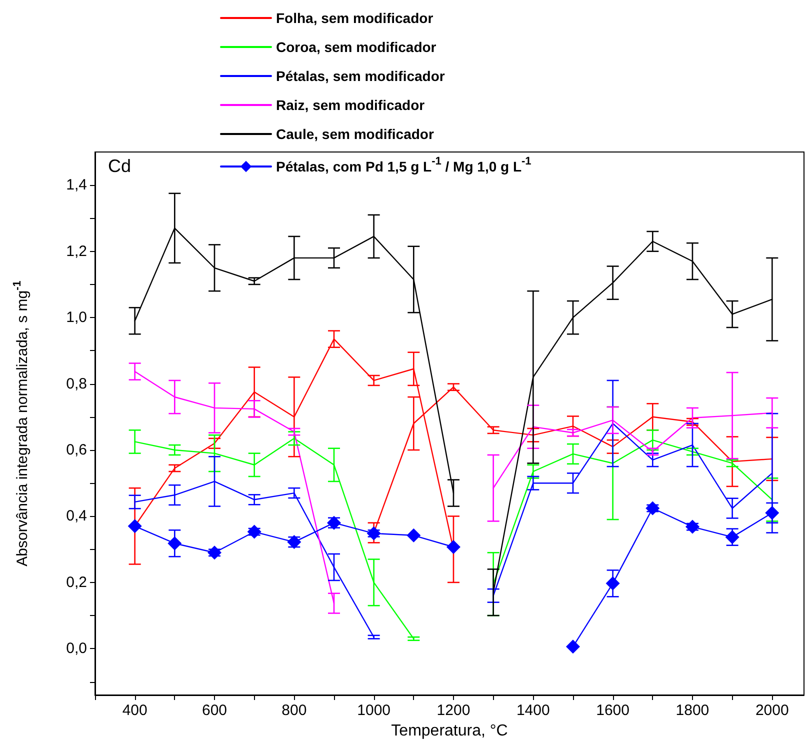 The image size is (806, 746). Describe the element at coordinates (21, 423) in the screenshot. I see `y-axis-title: Absorvância integrada normalizada, s mg-1` at that location.